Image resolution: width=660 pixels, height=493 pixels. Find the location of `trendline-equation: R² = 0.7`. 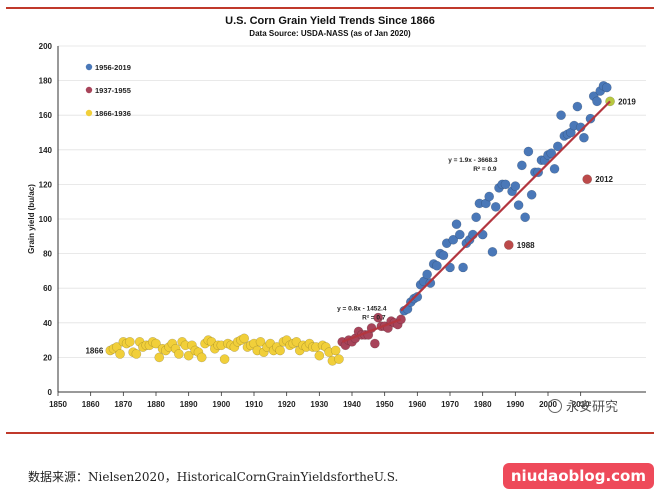

trendline-equation: R² = 0.7 is located at coordinates (374, 318).